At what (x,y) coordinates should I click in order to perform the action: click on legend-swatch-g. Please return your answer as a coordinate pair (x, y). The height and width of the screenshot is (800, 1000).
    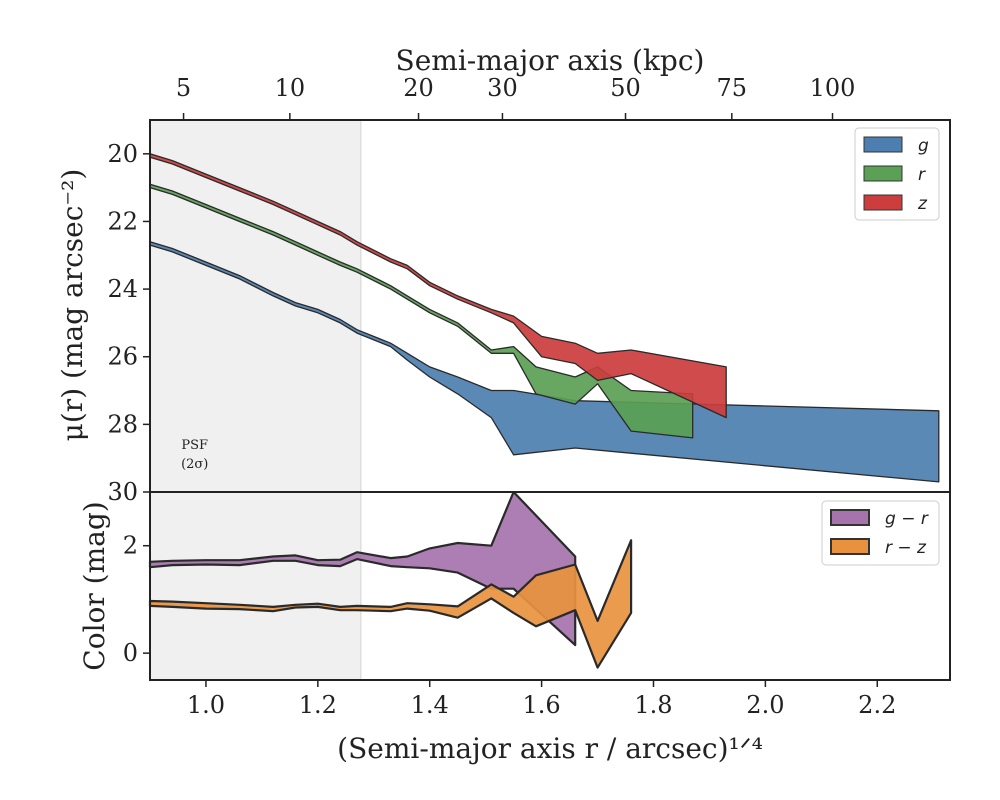
    Looking at the image, I should click on (883, 144).